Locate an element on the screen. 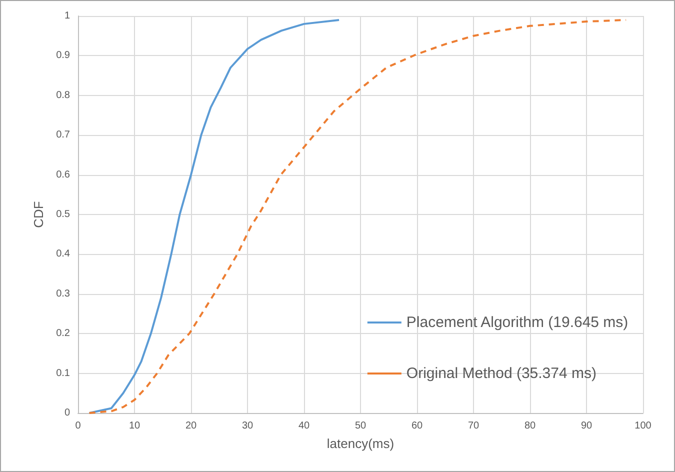 This screenshot has width=675, height=472. legend-label: Placement Algorithm (19.645 ms) is located at coordinates (517, 322).